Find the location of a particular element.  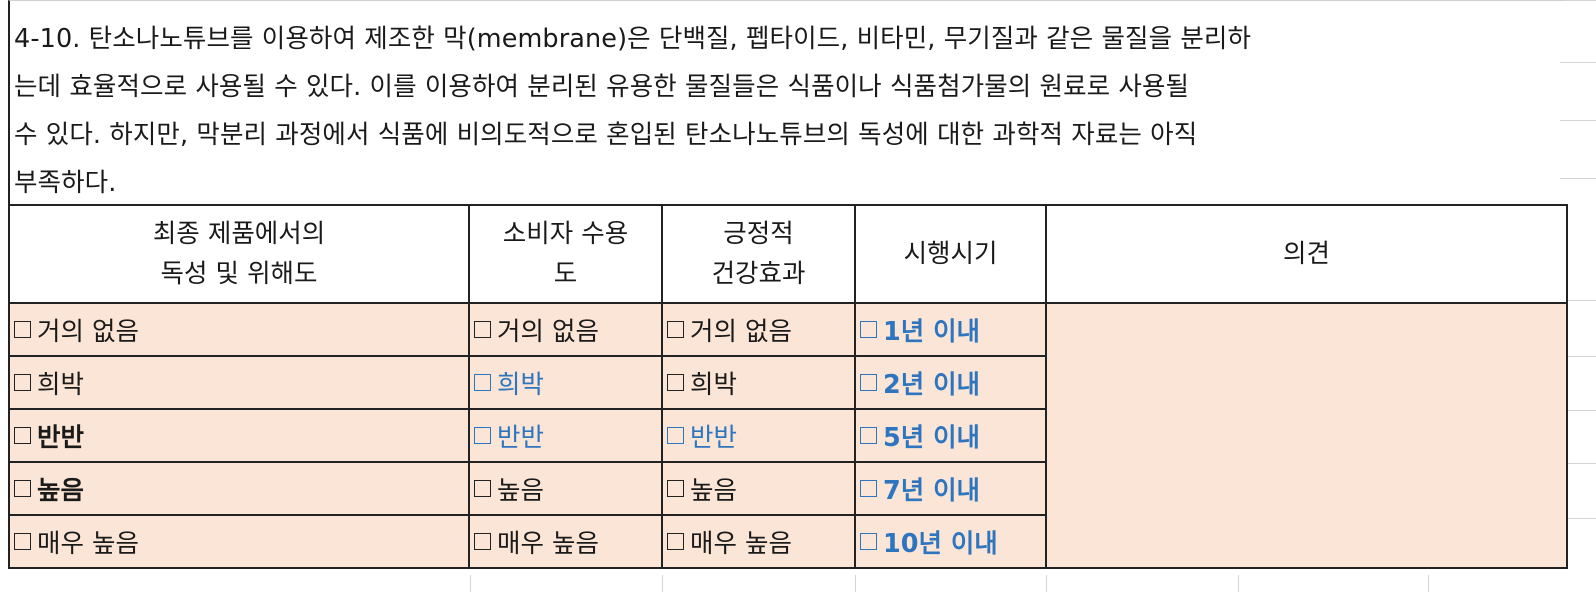

option-row: 높음 높음 높음 7년 이내 is located at coordinates (787, 488).